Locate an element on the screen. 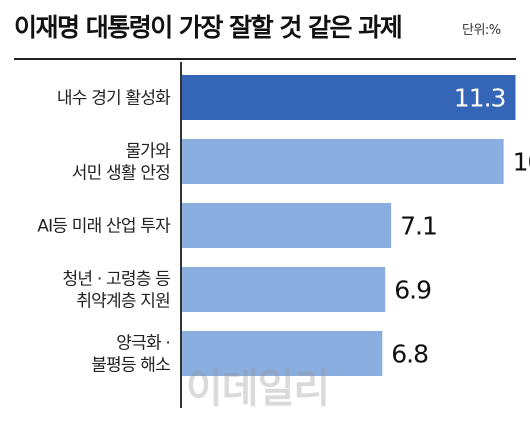 This screenshot has width=530, height=424. value-label-2: 10.9 is located at coordinates (521, 162).